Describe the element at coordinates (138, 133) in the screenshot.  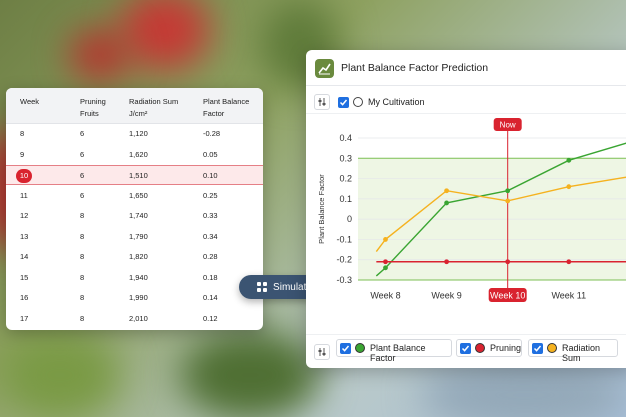
I see `table-cell-radiation: 1,120` at that location.